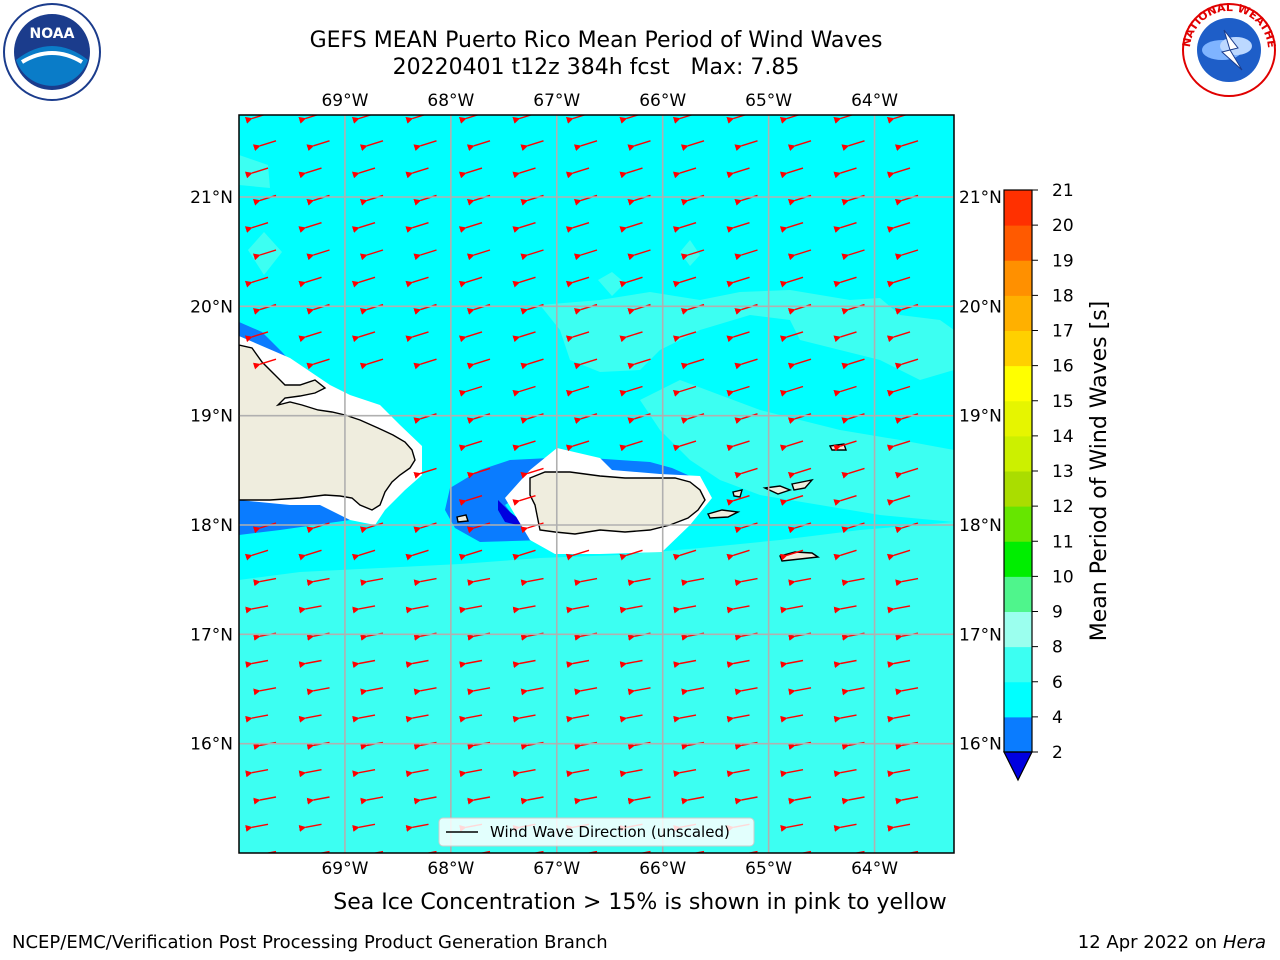  I want to click on chart-subtitle: 20220401 t12z 384h fcst Max: 7.85, so click(596, 67).